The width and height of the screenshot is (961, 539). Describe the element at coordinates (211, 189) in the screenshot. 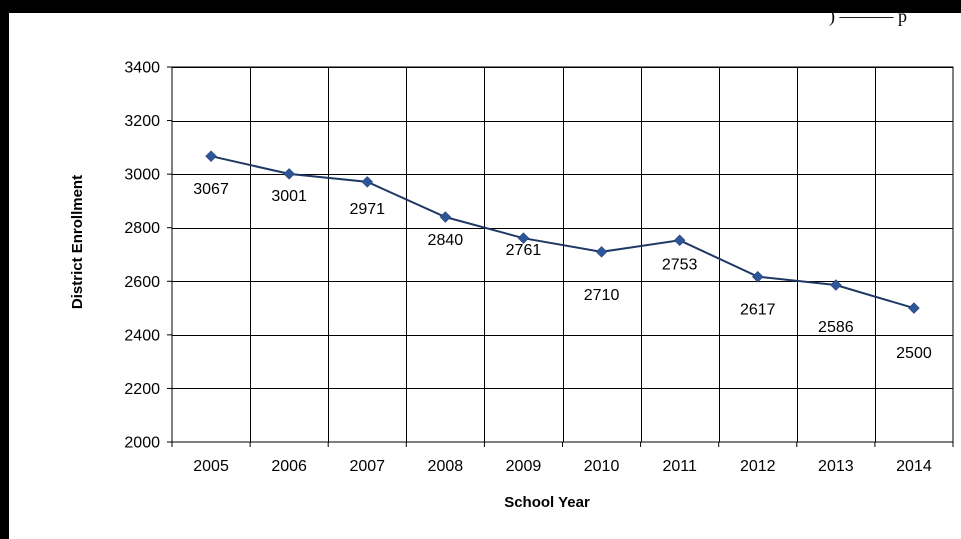

I see `data-label: 3067` at that location.